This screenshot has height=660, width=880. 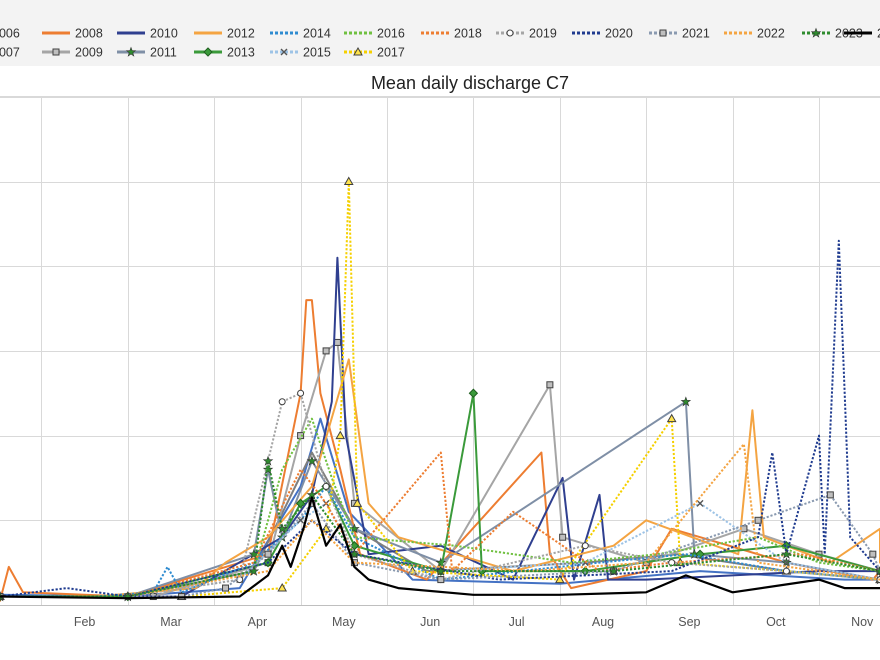 I want to click on legend-label: 2022, so click(x=771, y=34).